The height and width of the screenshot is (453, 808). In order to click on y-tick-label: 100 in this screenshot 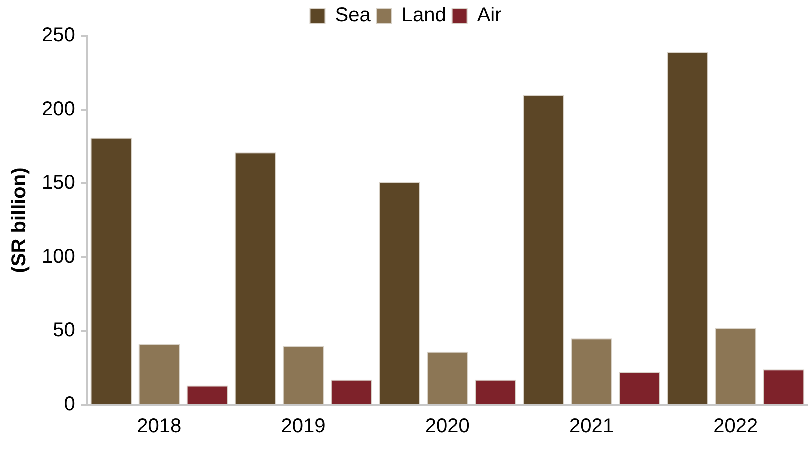, I will do `click(59, 257)`.